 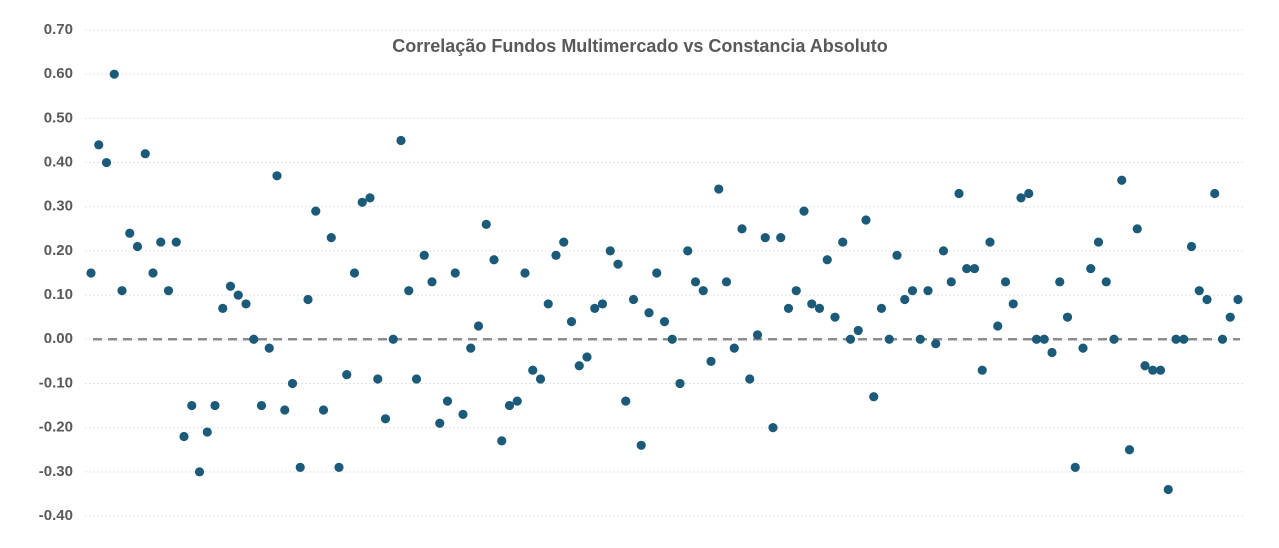 I want to click on y-tick-label: -0.40, so click(x=56, y=515).